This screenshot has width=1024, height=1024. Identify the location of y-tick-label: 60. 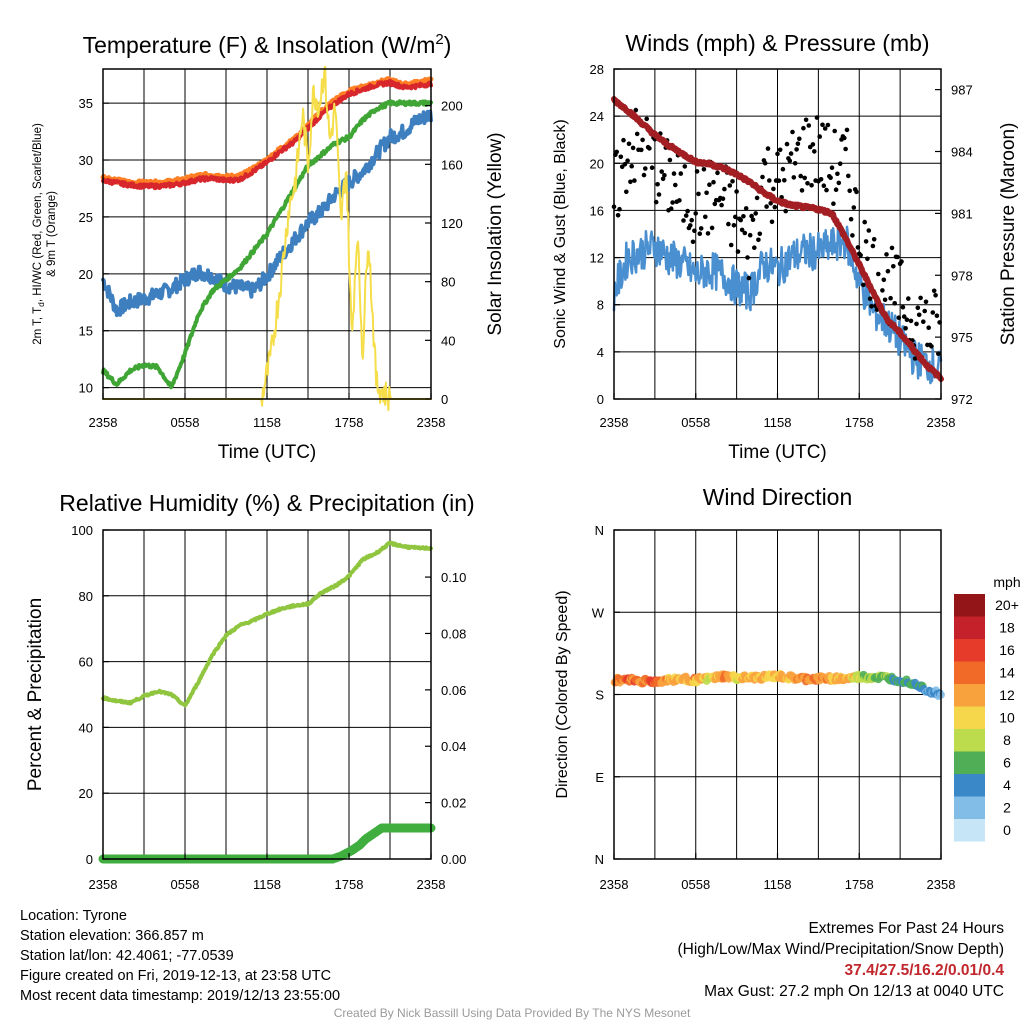
(86, 662).